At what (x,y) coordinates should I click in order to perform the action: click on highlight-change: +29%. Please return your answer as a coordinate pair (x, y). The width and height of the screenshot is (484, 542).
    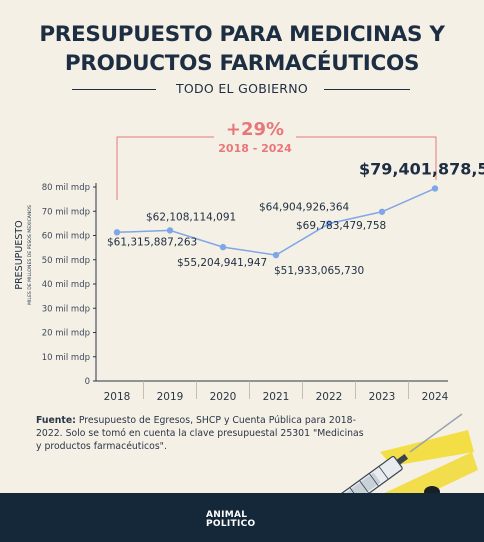
    Looking at the image, I should click on (255, 129).